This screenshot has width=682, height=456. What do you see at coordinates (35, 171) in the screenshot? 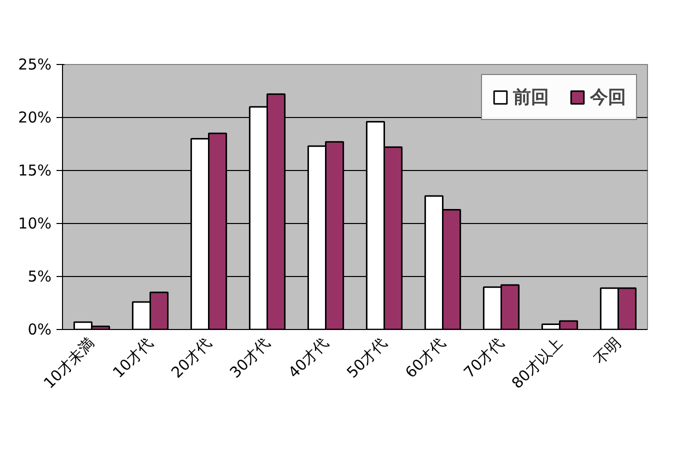
I see `y-tick-label: 15%` at bounding box center [35, 171].